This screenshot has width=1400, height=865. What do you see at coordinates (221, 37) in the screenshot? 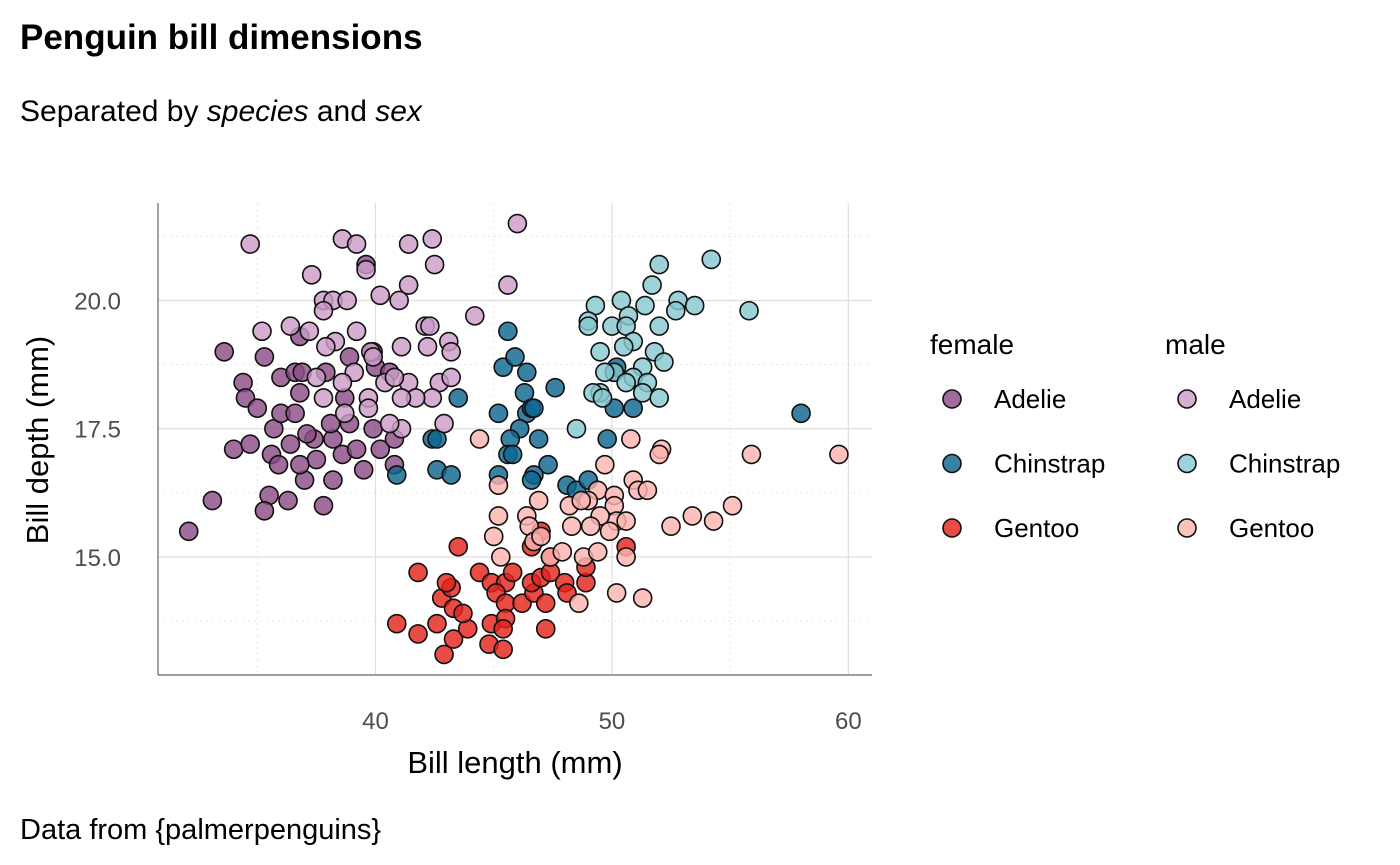
I see `chart-title: Penguin bill dimensions` at bounding box center [221, 37].